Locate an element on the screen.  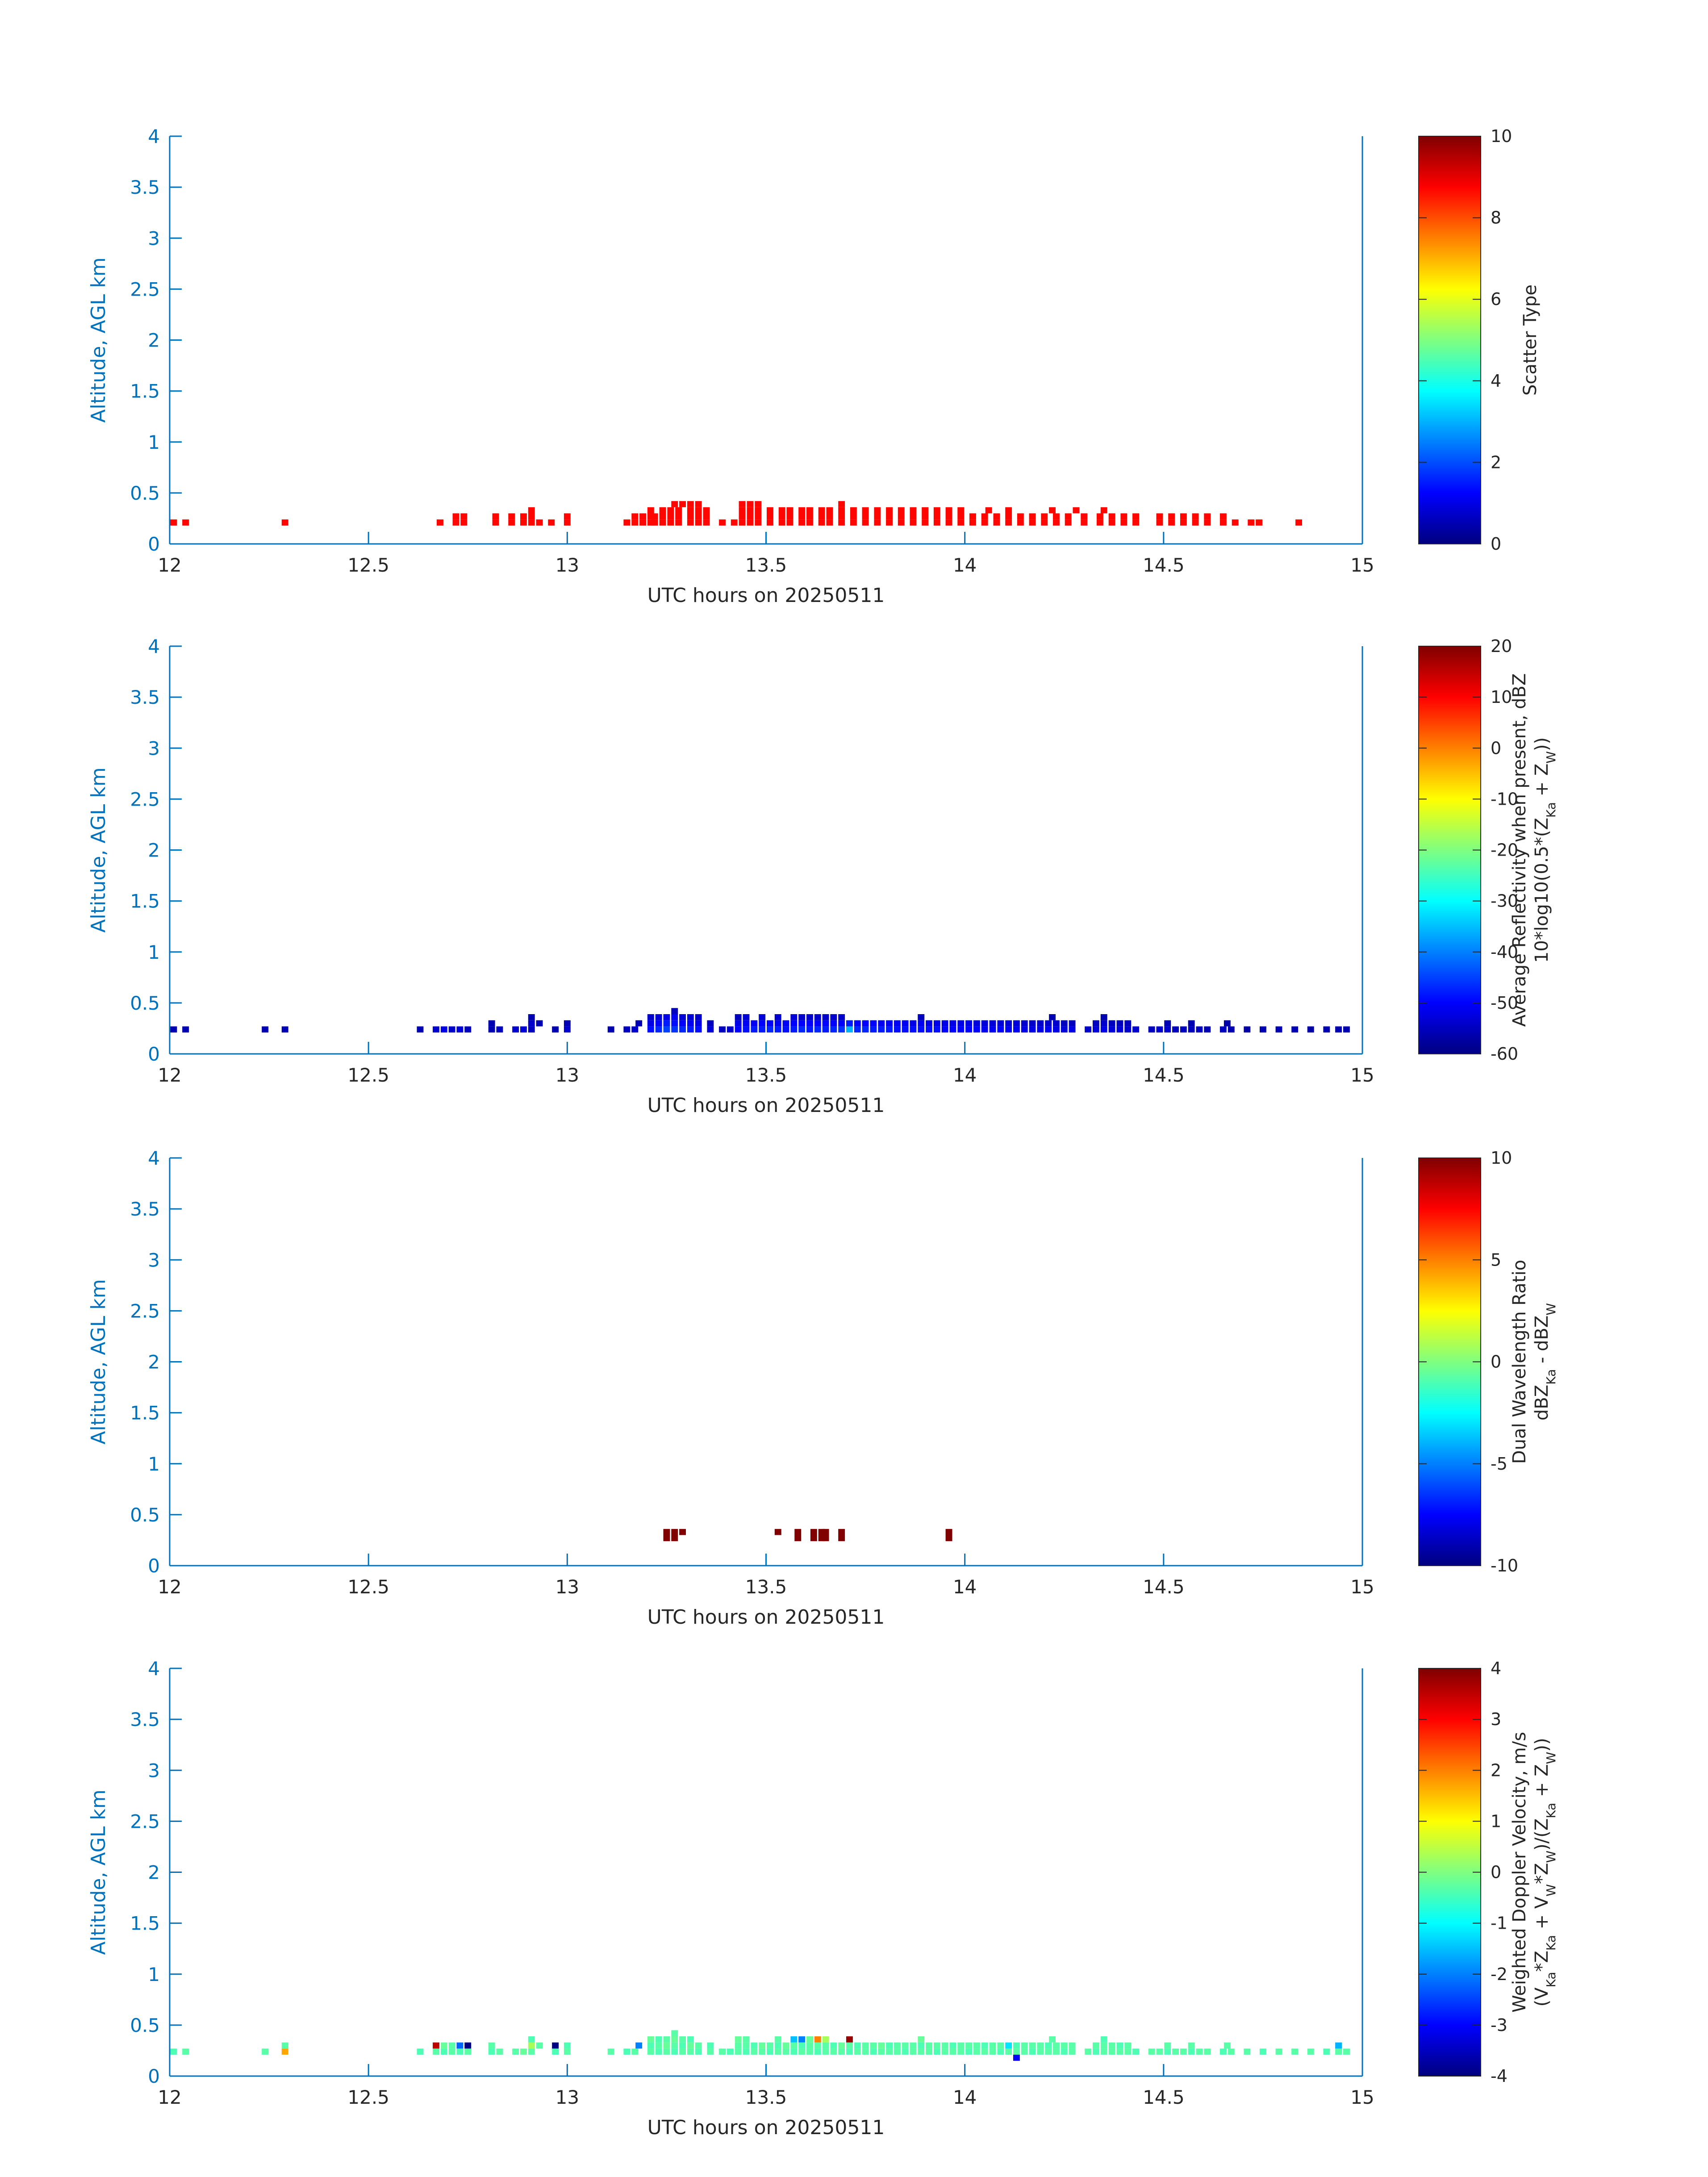
colorbar-label-subscript: W is located at coordinates (1551, 1758).